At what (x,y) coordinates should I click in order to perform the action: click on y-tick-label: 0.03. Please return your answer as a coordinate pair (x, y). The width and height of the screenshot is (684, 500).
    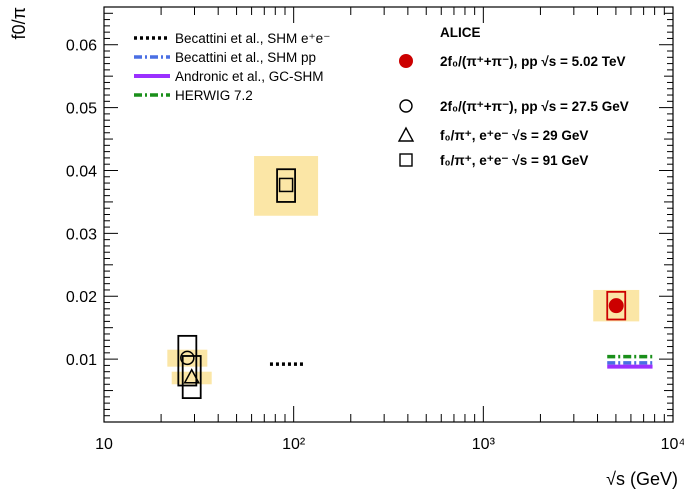
    Looking at the image, I should click on (81, 234).